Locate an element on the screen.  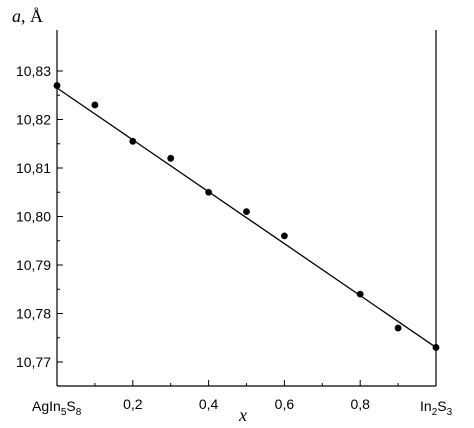
x-tick-label: 0,8 is located at coordinates (360, 404).